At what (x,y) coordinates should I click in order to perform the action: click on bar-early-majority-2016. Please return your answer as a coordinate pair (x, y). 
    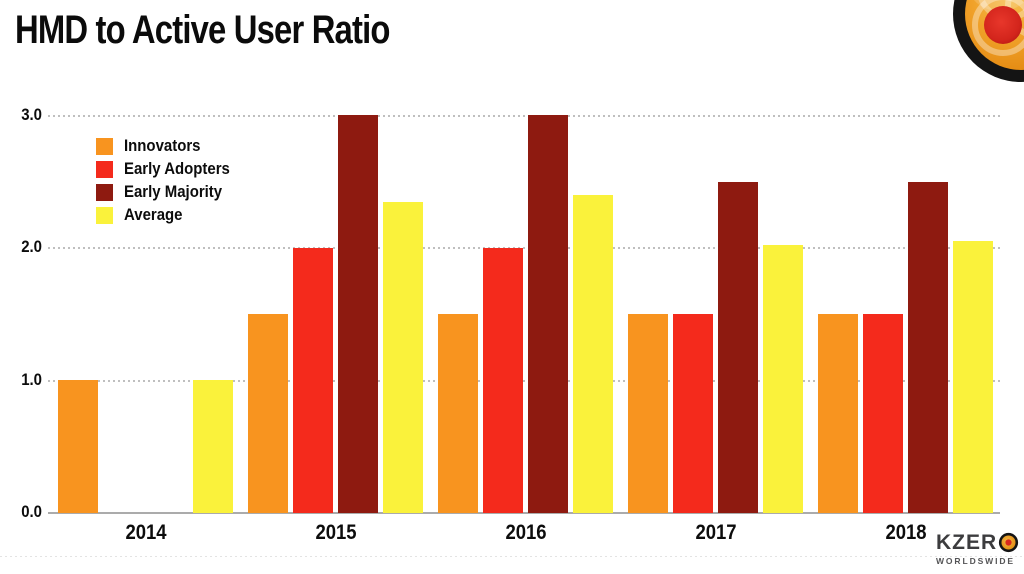
    Looking at the image, I should click on (548, 314).